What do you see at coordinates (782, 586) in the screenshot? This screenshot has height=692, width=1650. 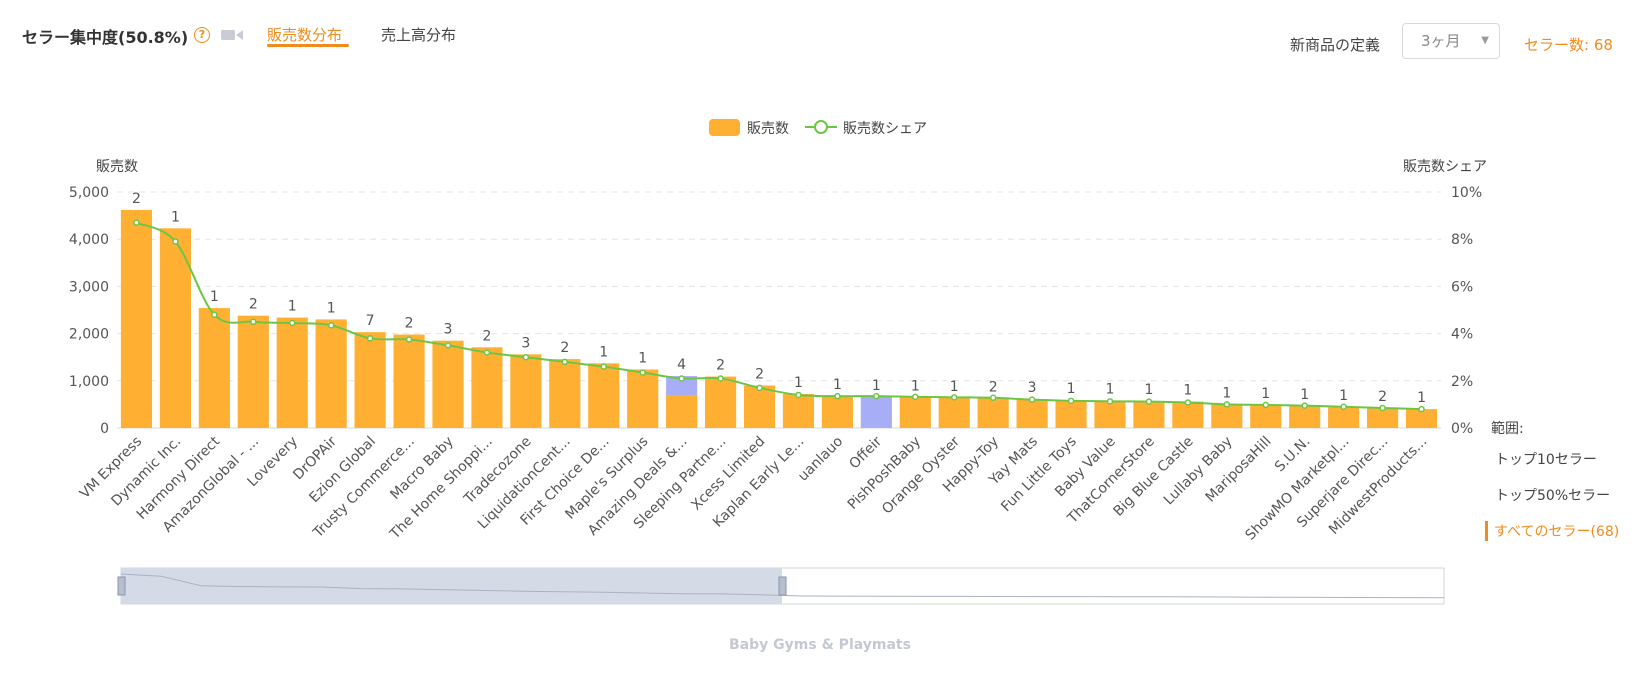 I see `zoom-handle-right` at bounding box center [782, 586].